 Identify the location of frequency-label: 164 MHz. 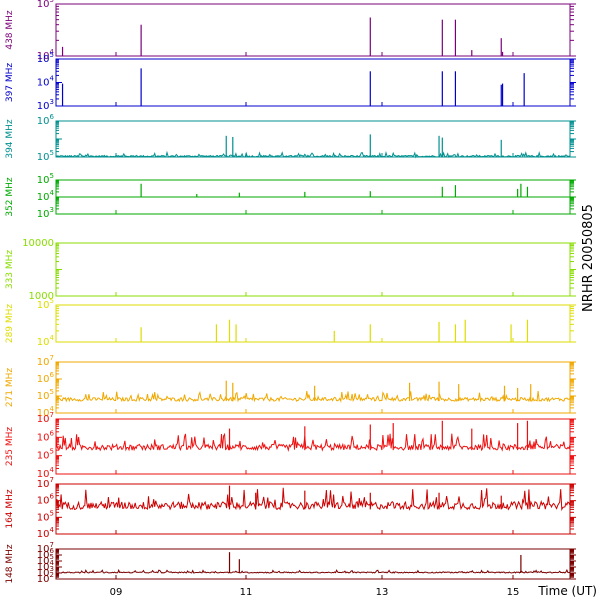
(10, 509).